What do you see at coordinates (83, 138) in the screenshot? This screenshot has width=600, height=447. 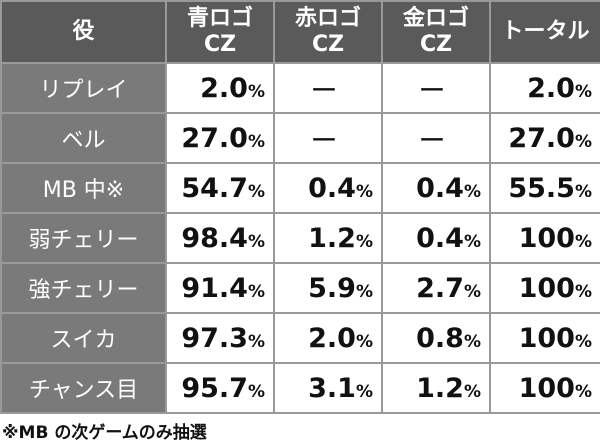 I see `row-label: ベル` at bounding box center [83, 138].